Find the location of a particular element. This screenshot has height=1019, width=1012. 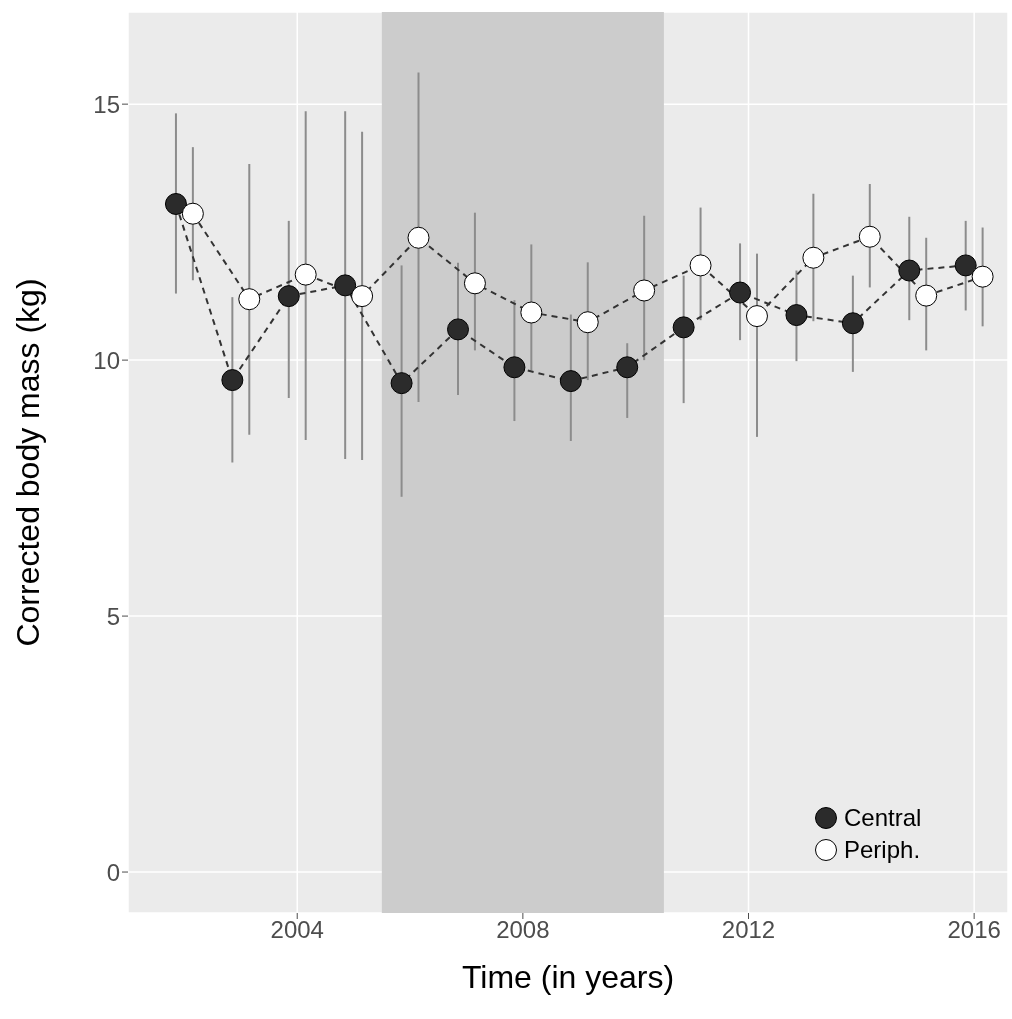

legend-label: Periph. is located at coordinates (882, 850).